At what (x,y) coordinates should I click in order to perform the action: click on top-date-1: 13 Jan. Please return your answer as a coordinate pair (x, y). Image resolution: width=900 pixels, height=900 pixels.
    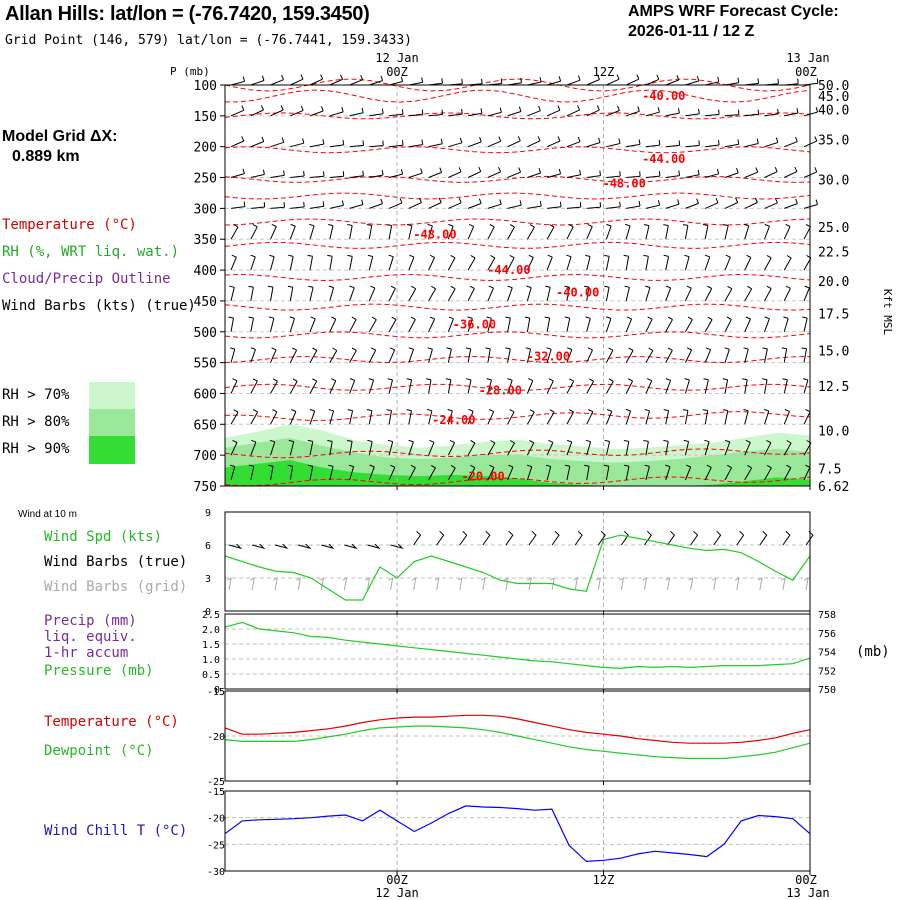
    Looking at the image, I should click on (807, 58).